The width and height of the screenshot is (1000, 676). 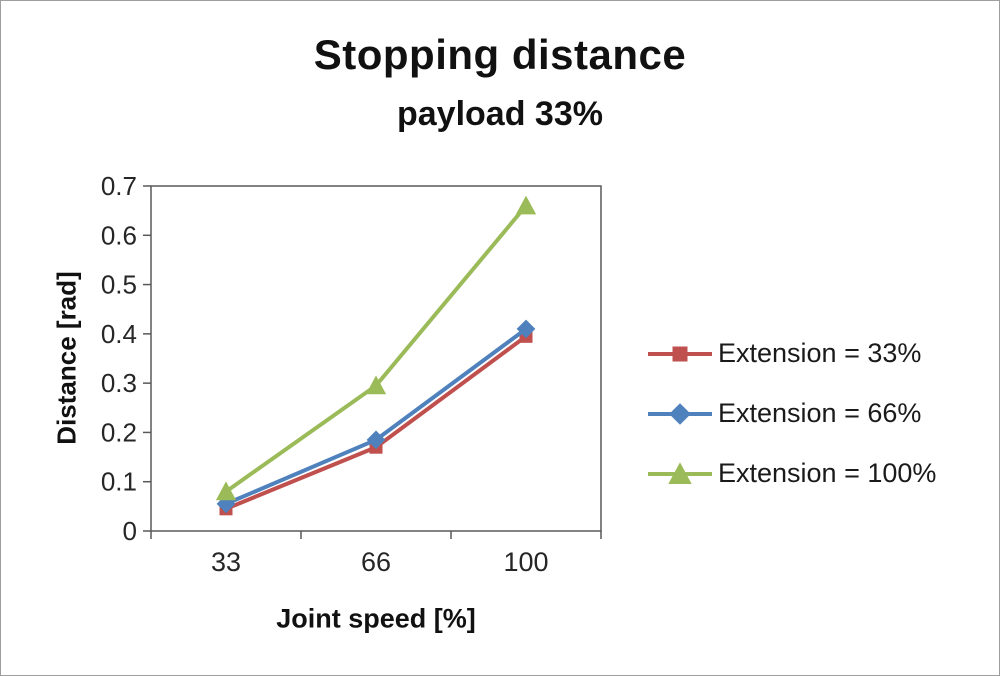 I want to click on legend-label: Extension = 33%, so click(x=820, y=353).